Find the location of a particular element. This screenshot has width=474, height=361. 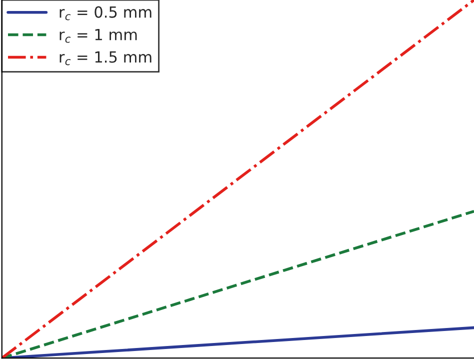

legend-label: r$_{c}$ = 0.5 mm is located at coordinates (106, 13).